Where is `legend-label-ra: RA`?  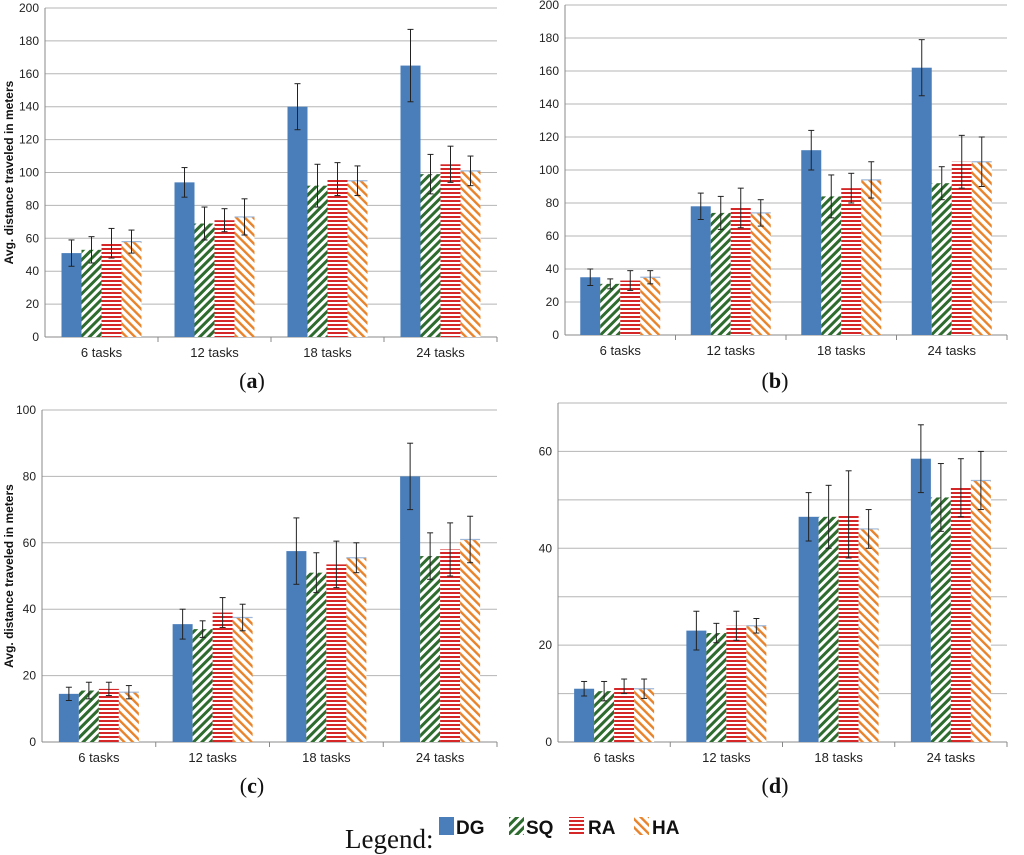 legend-label-ra: RA is located at coordinates (602, 828).